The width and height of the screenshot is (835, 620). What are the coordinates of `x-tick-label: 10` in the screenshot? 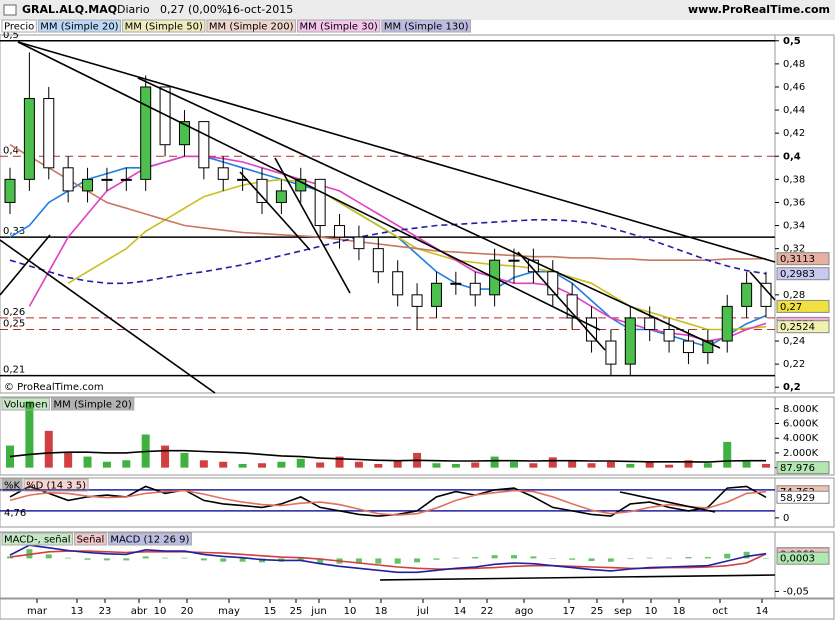 It's located at (651, 611).